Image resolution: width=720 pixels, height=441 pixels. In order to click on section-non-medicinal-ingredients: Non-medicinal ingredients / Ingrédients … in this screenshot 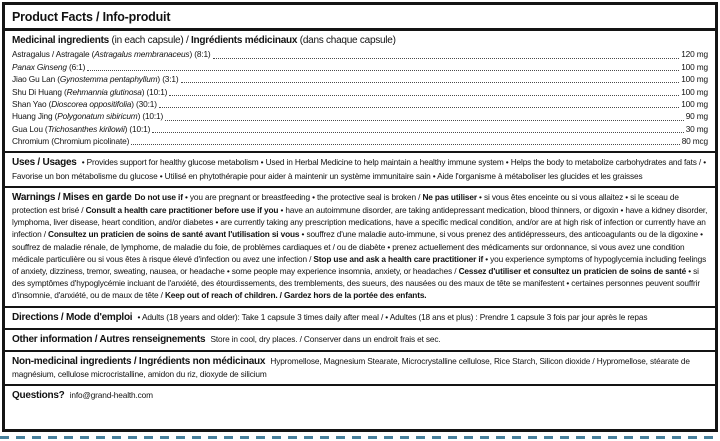, I will do `click(360, 366)`.